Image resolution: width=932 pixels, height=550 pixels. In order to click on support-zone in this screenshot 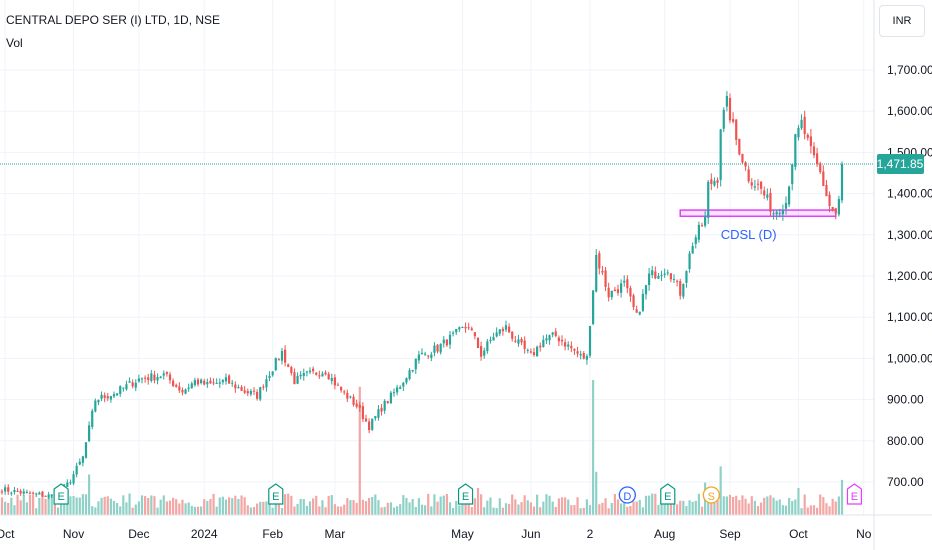, I will do `click(758, 213)`.